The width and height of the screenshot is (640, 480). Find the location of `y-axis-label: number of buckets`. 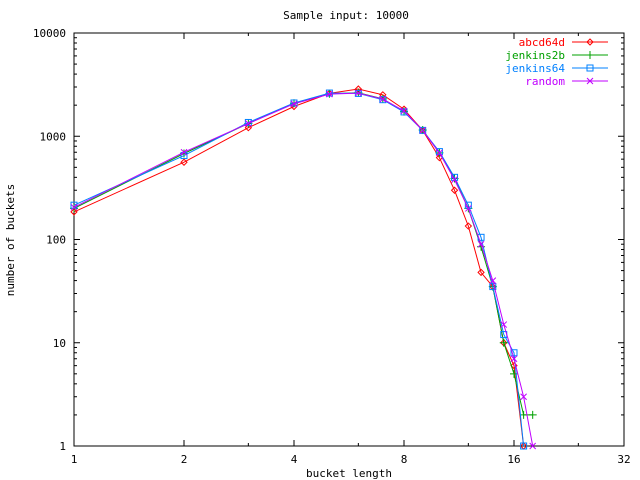

y-axis-label: number of buckets is located at coordinates (10, 240).